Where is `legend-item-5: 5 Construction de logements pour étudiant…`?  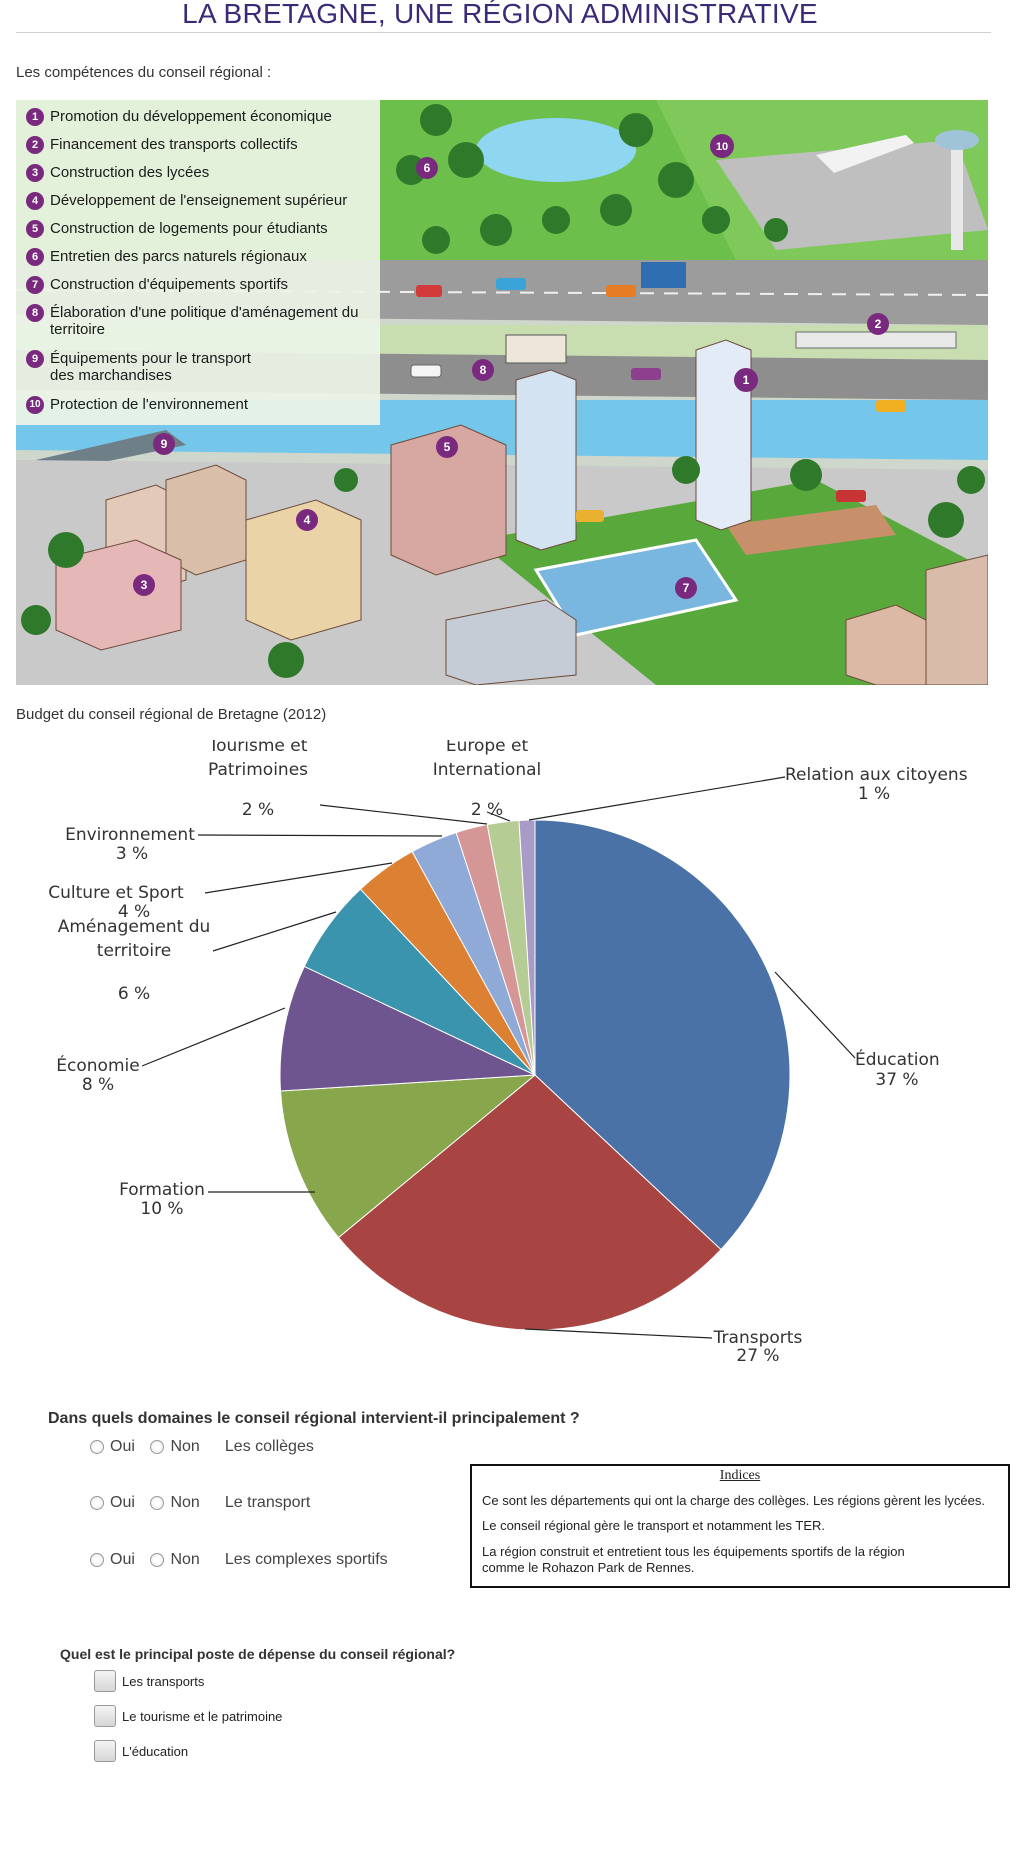 legend-item-5: 5 Construction de logements pour étudiant… is located at coordinates (177, 229).